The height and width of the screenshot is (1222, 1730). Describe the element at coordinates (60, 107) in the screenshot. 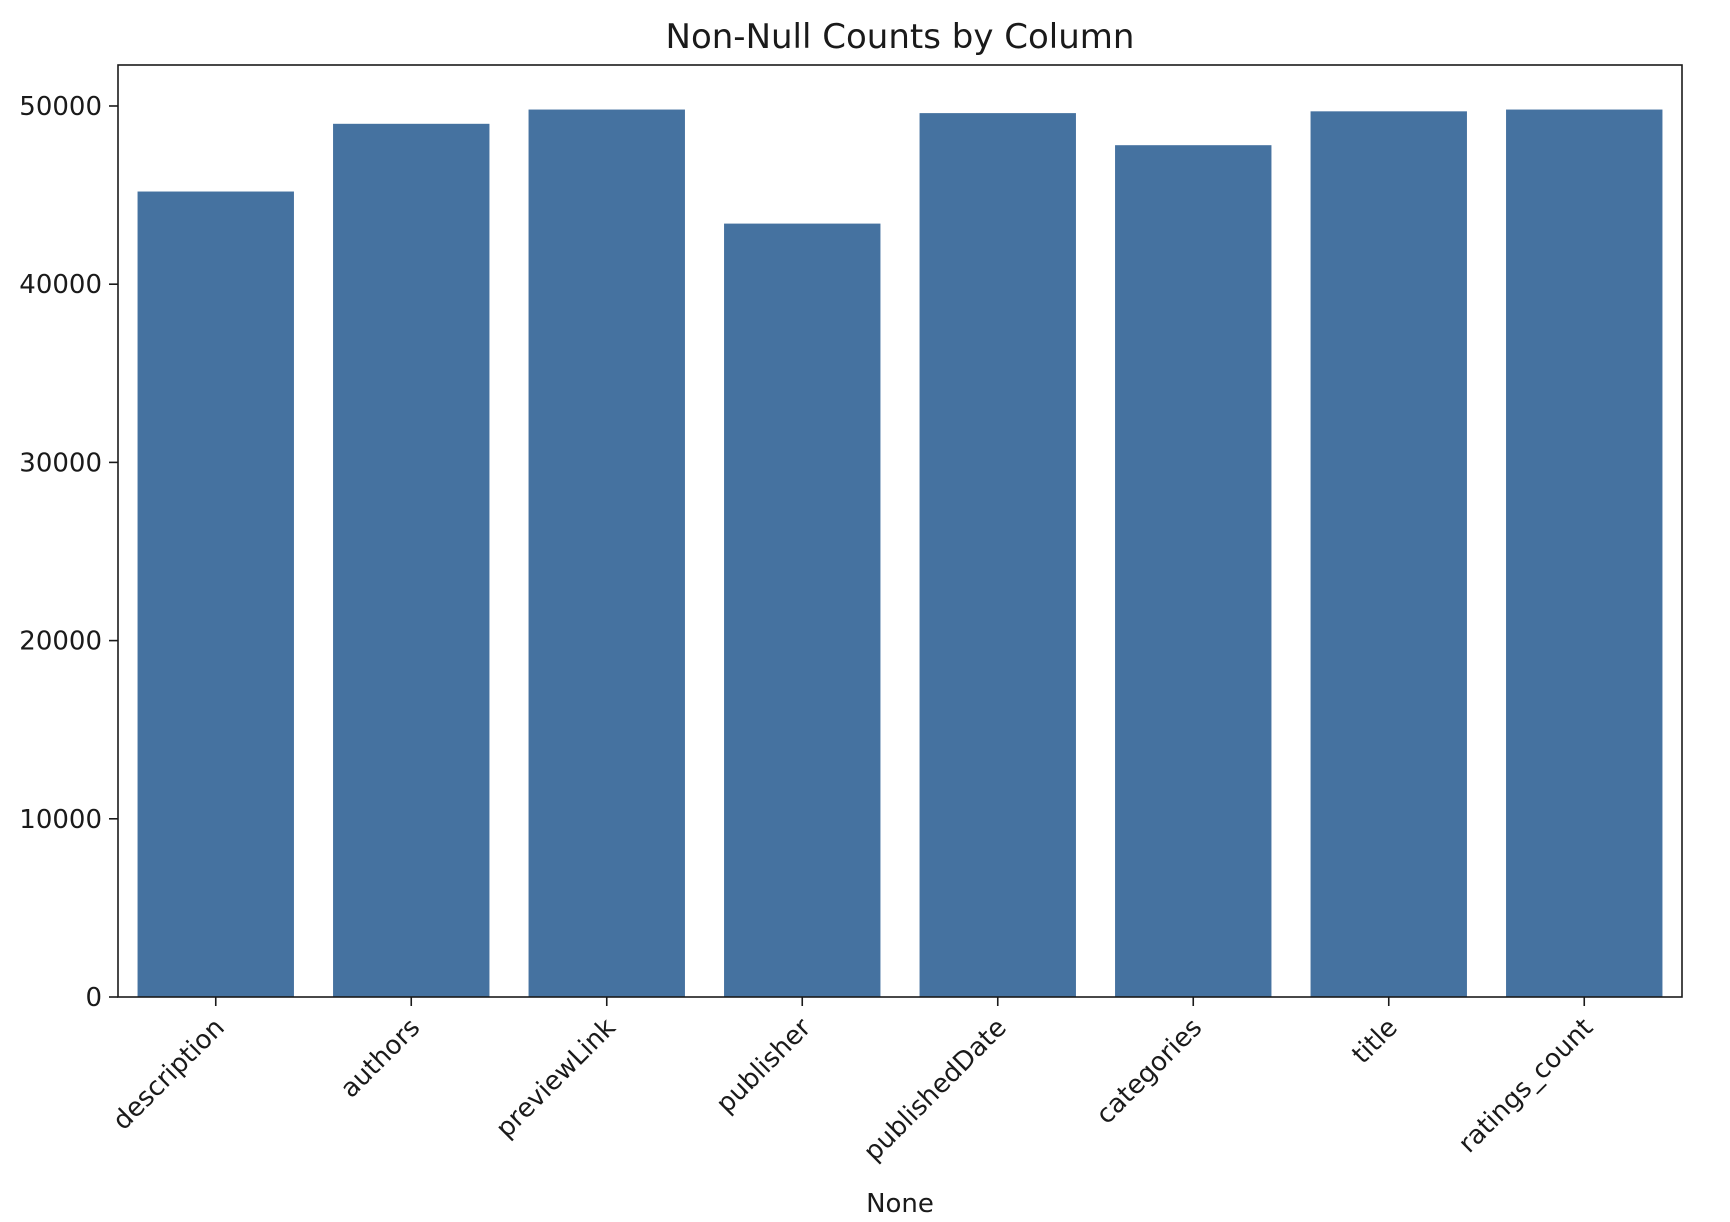

I see `y-tick-label: 50000` at that location.